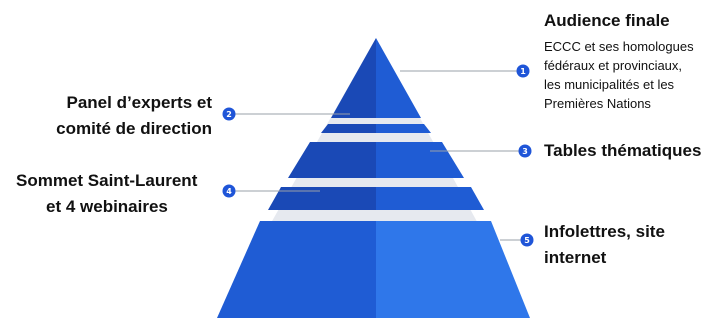 The width and height of the screenshot is (725, 322). Describe the element at coordinates (613, 65) in the screenshot. I see `level-1-description-line: fédéraux et provinciaux,` at that location.